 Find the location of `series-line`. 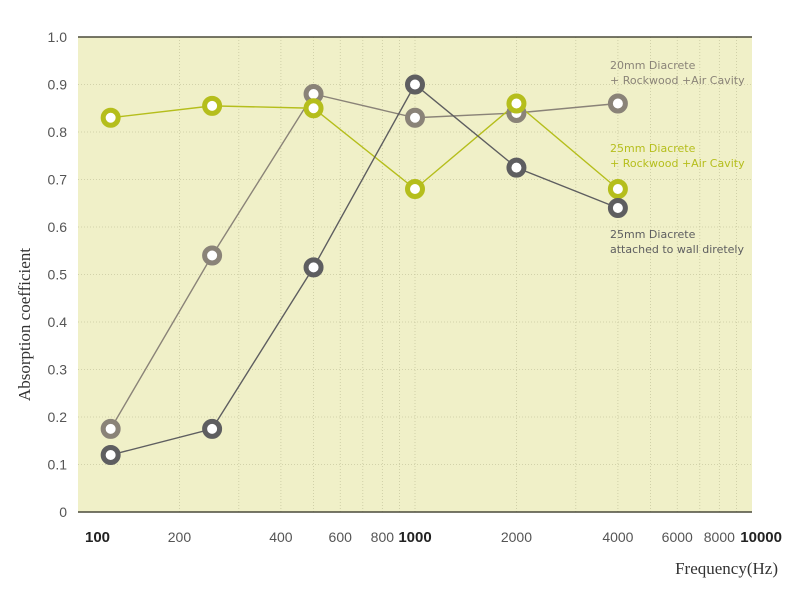

series-line is located at coordinates (364, 146).